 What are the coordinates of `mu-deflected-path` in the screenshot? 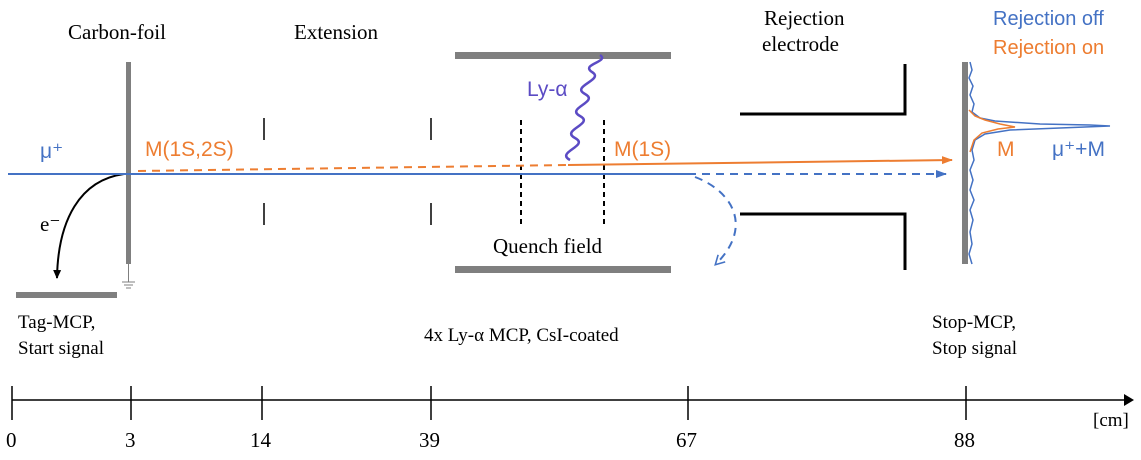 It's located at (715, 221).